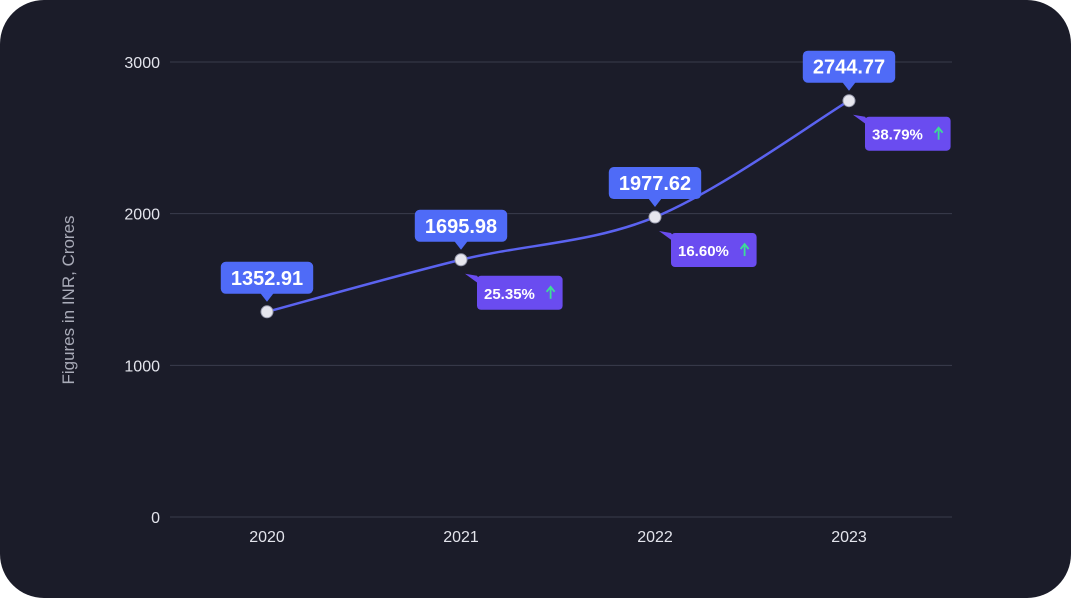 The image size is (1071, 598). Describe the element at coordinates (142, 215) in the screenshot. I see `y-tick-label: 2000` at that location.